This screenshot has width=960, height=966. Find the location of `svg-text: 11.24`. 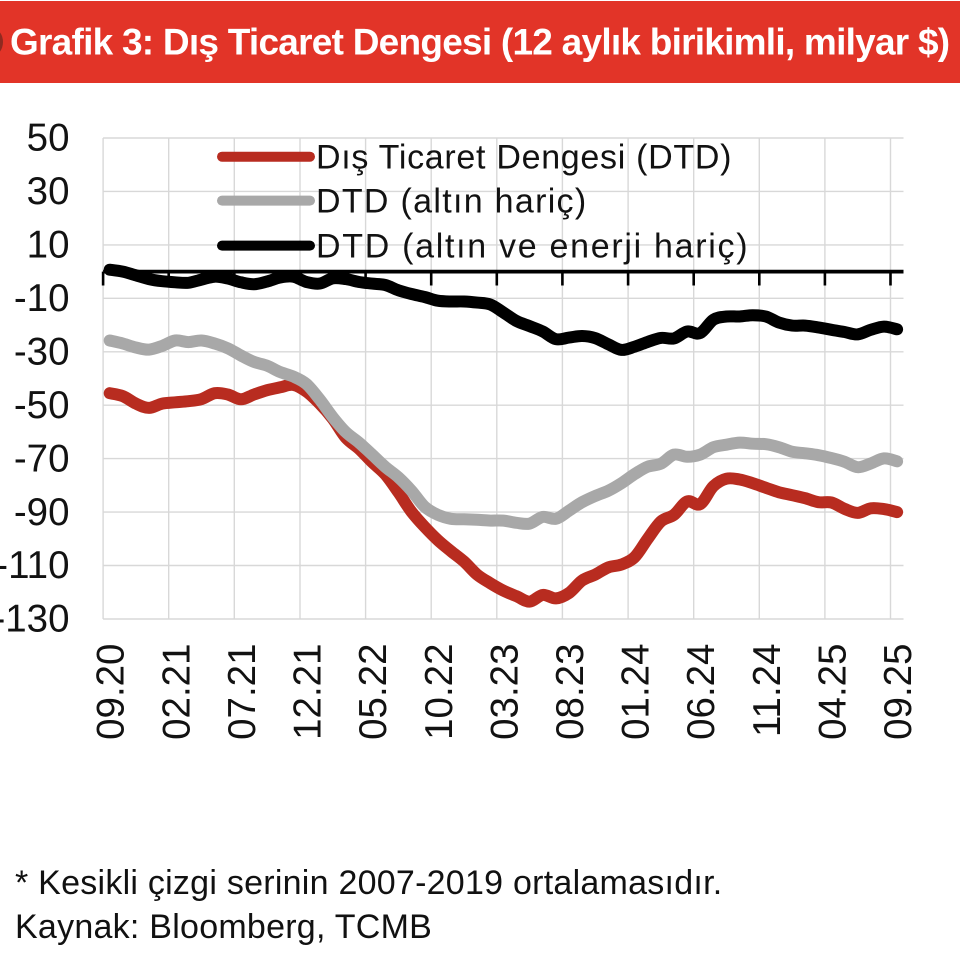

svg-text: 11.24 is located at coordinates (767, 691).